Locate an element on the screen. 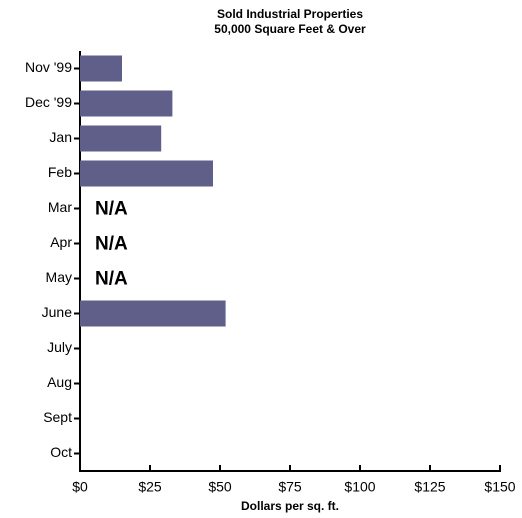  x-axis-label: Dollars per sq. ft. is located at coordinates (290, 506).